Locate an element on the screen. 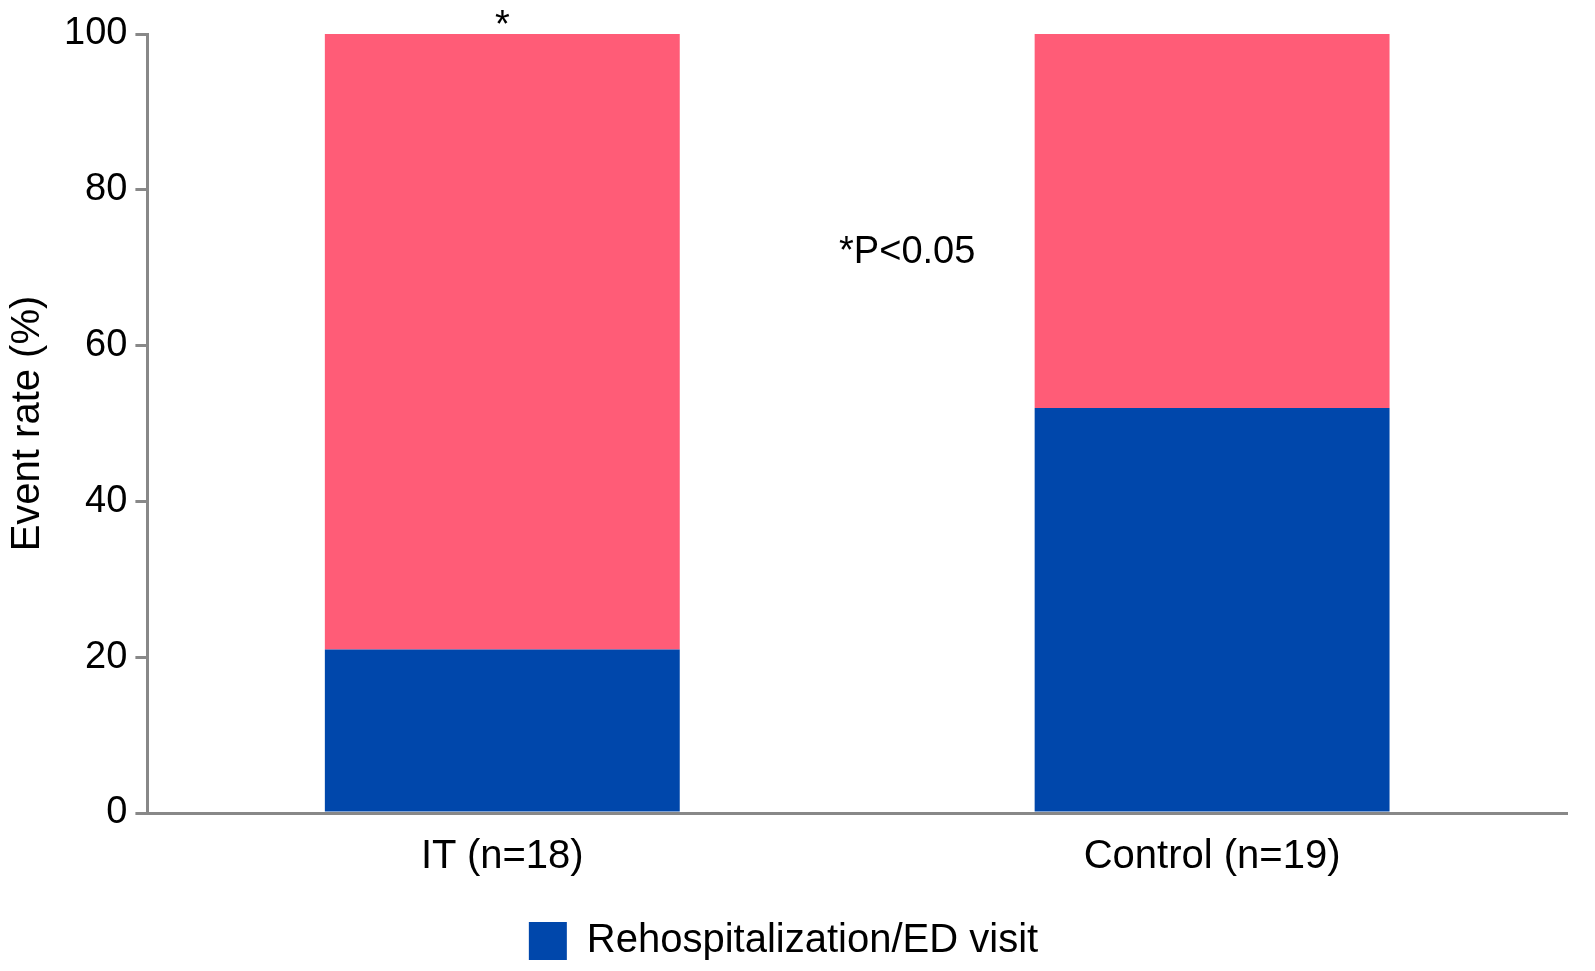  y-tick-label: 0 is located at coordinates (117, 810).